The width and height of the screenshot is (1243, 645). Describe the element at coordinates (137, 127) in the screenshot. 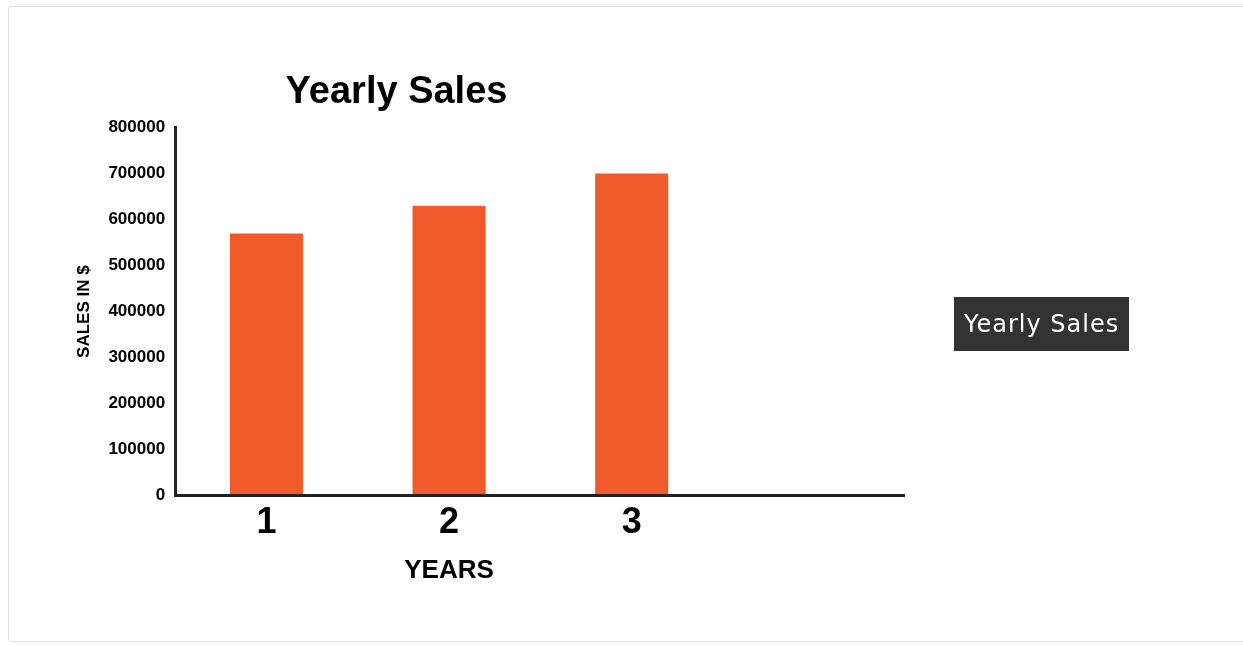

I see `y-tick-label: 800000` at that location.